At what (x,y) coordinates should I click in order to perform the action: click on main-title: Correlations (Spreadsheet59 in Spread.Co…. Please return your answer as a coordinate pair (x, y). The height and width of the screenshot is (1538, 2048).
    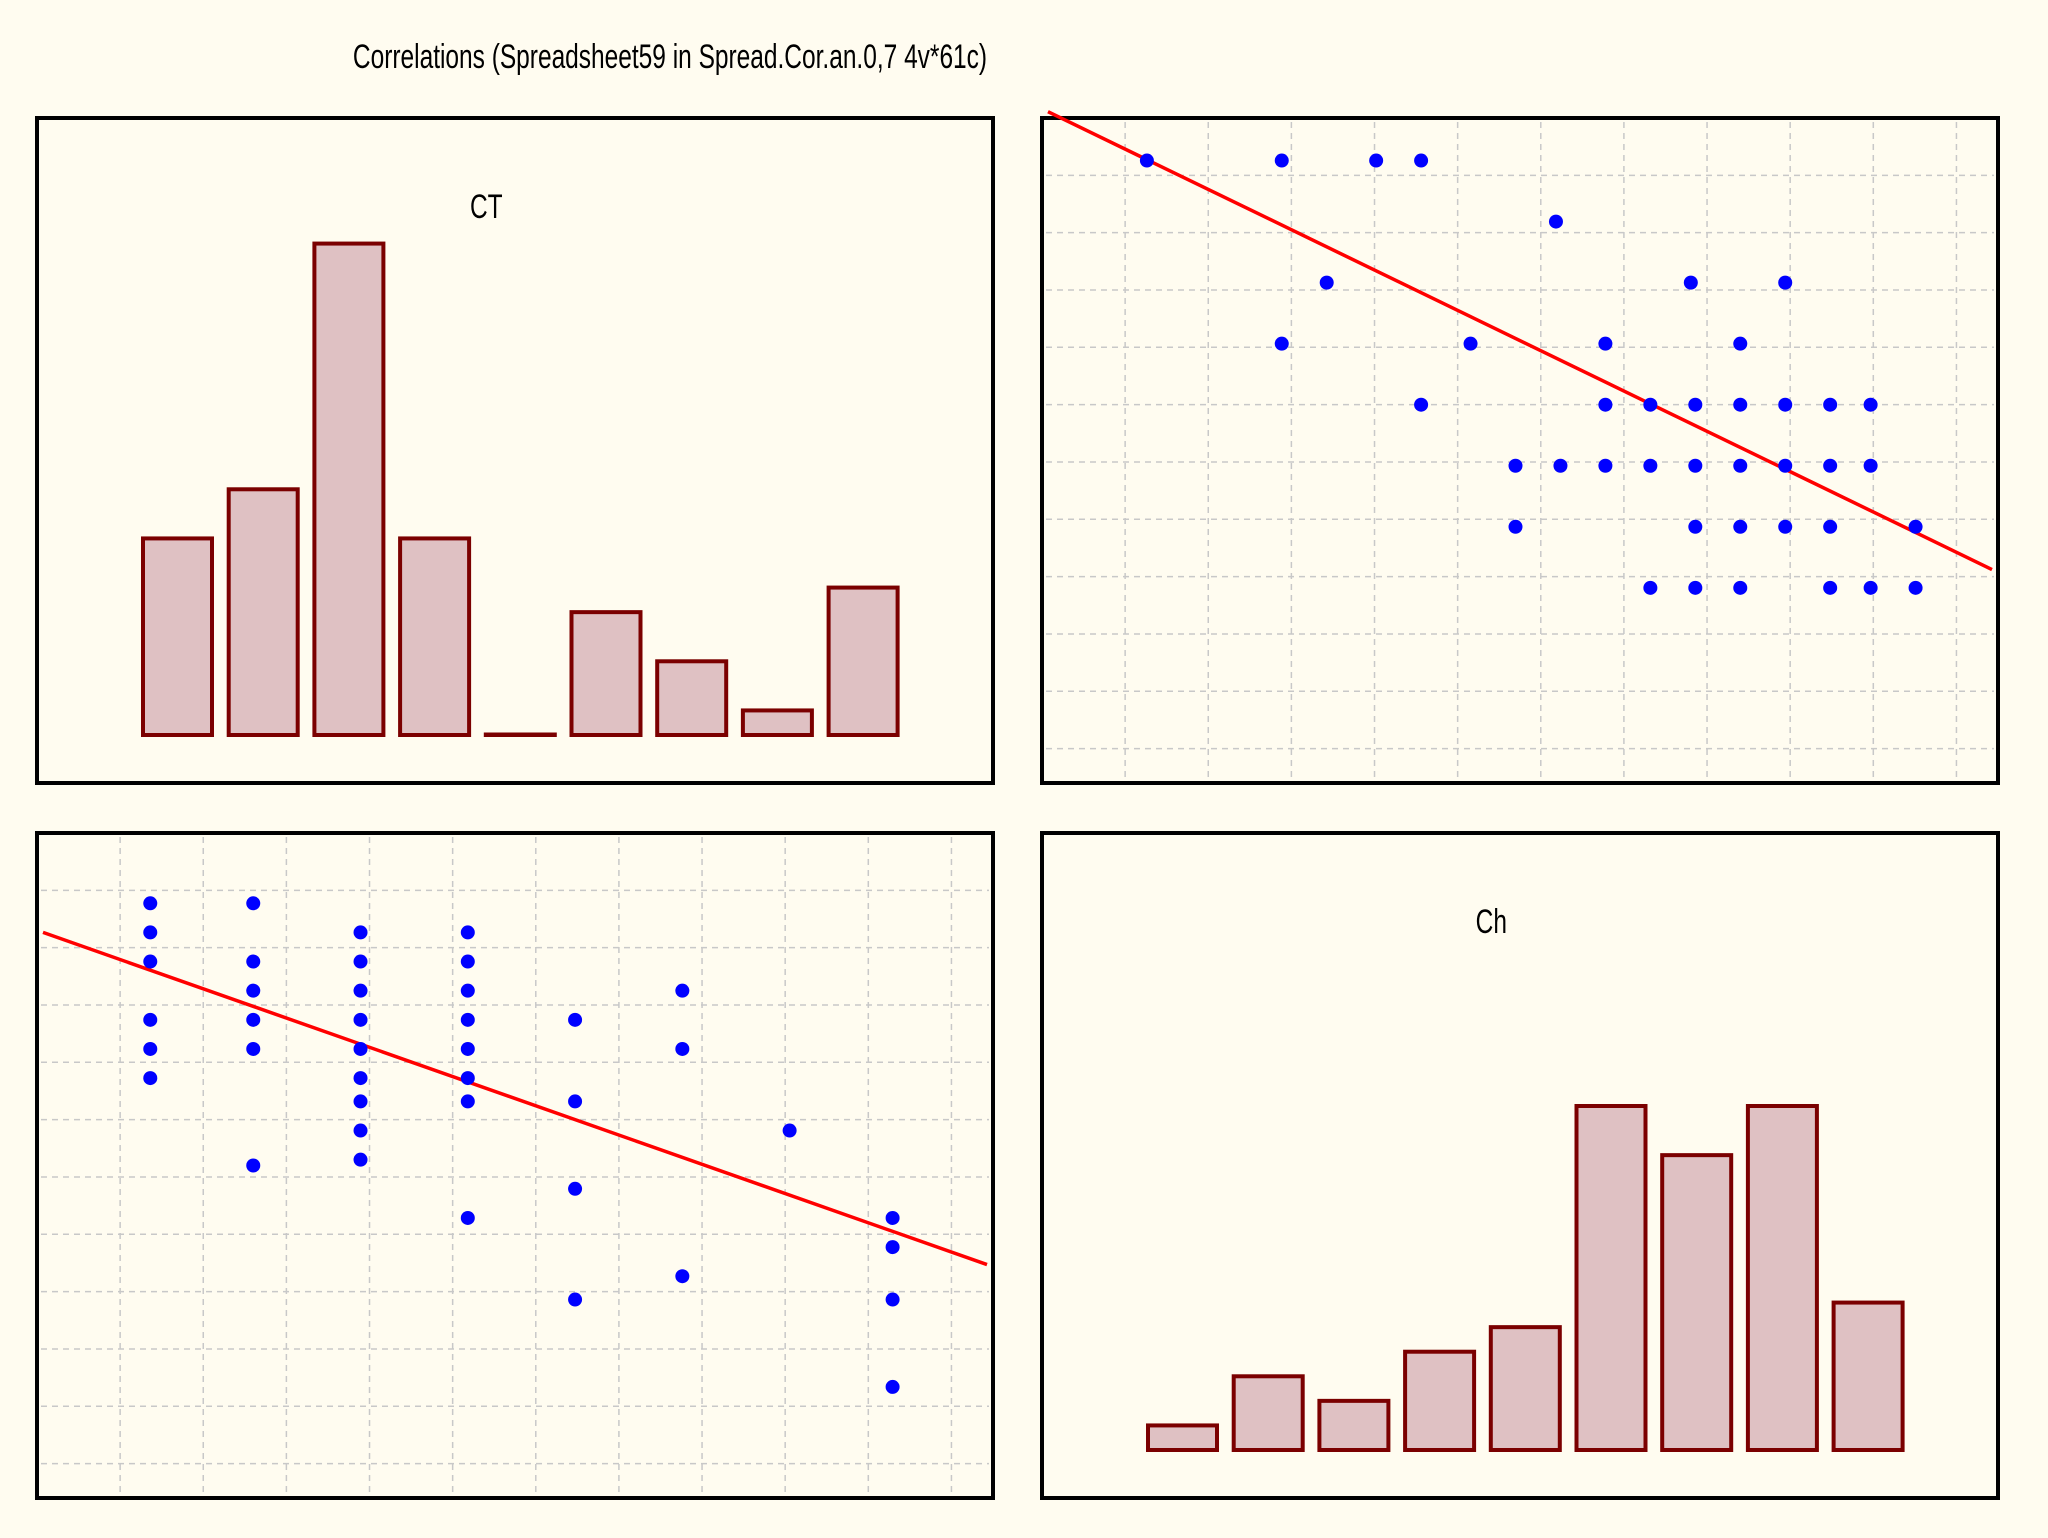
    Looking at the image, I should click on (670, 57).